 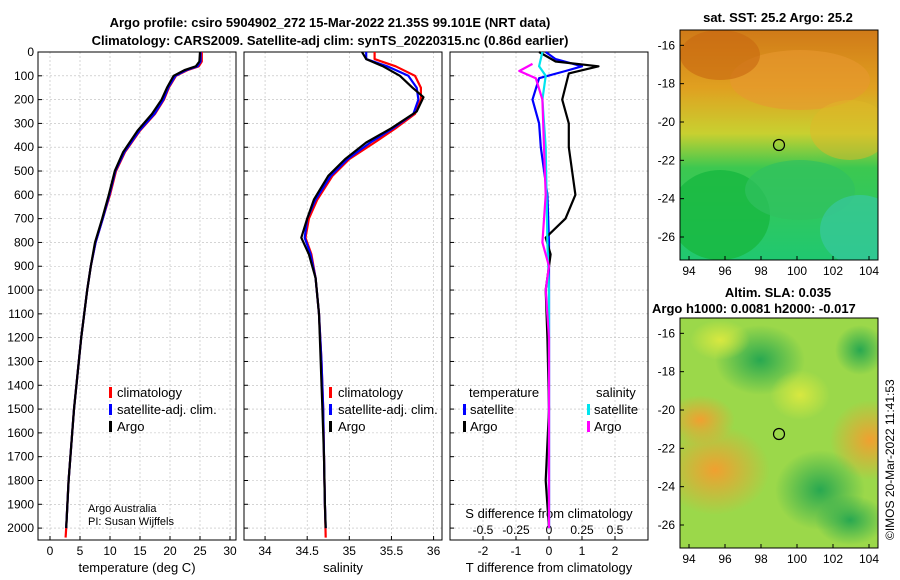 What do you see at coordinates (464, 426) in the screenshot?
I see `legend-swatch-t-argo` at bounding box center [464, 426].